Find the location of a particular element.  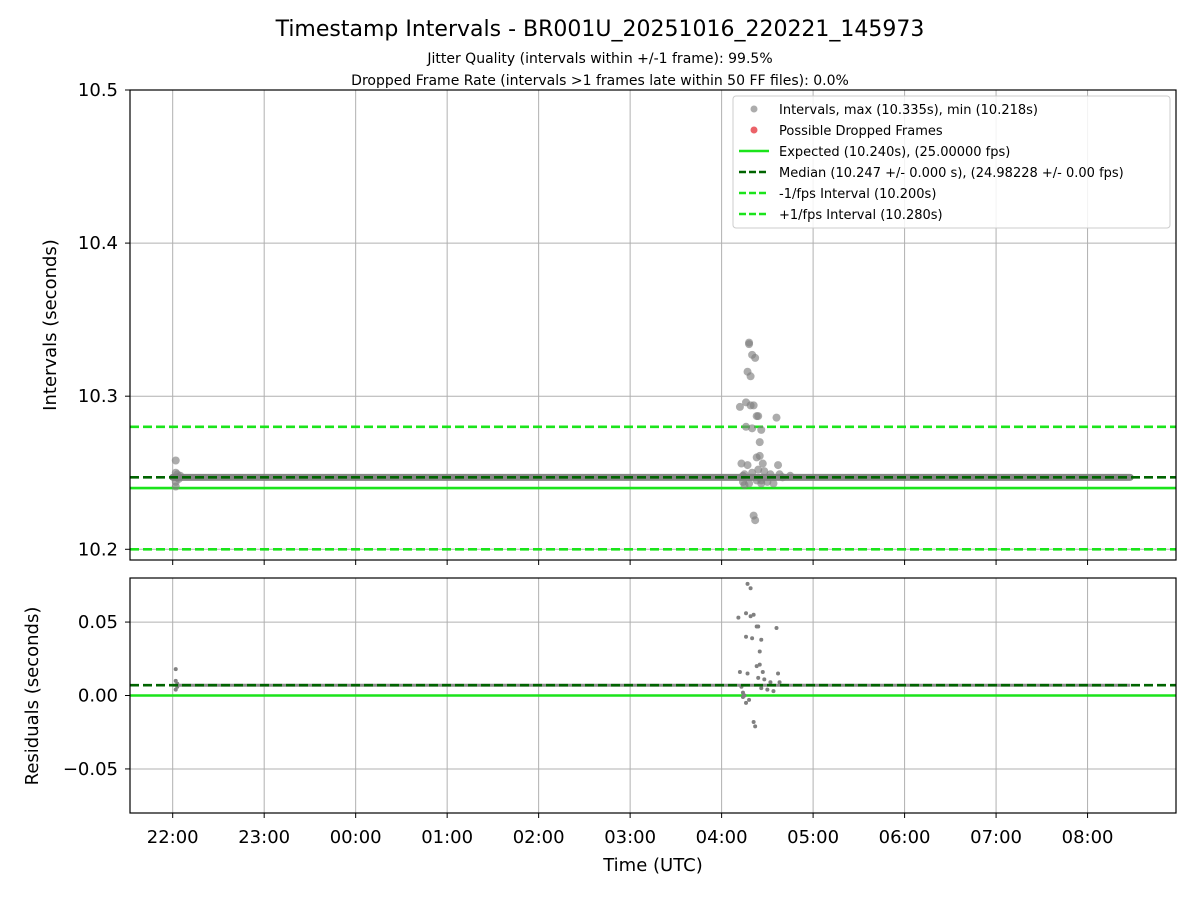

legend-expected: Expected (10.240s), (25.00000 fps) is located at coordinates (874, 152).